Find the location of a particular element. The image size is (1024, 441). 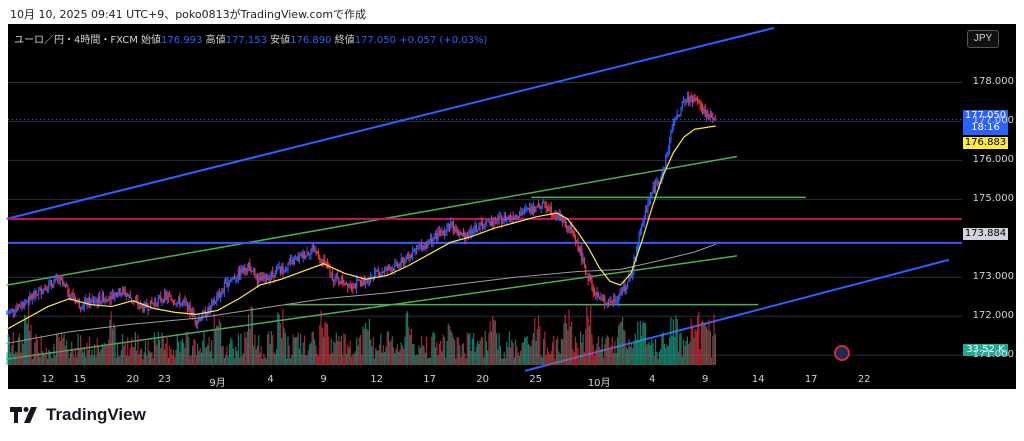

currency-button: JPY is located at coordinates (983, 39).